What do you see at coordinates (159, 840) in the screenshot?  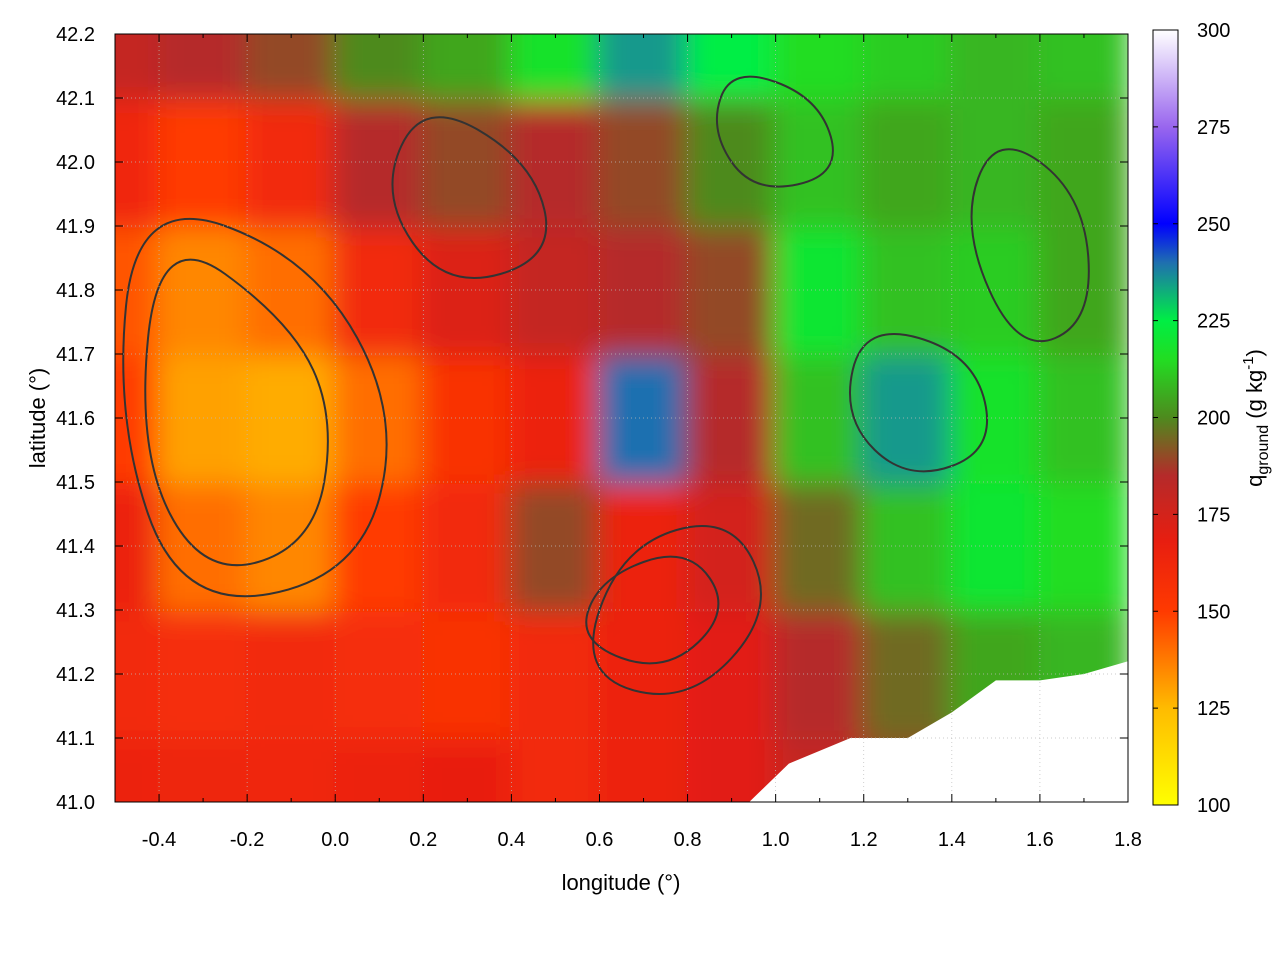 I see `x-tick-label: -0.4` at bounding box center [159, 840].